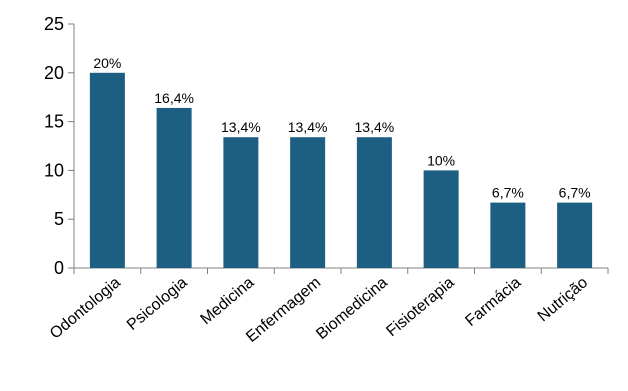 The image size is (628, 391). What do you see at coordinates (227, 301) in the screenshot?
I see `category-label-2: Medicina` at bounding box center [227, 301].